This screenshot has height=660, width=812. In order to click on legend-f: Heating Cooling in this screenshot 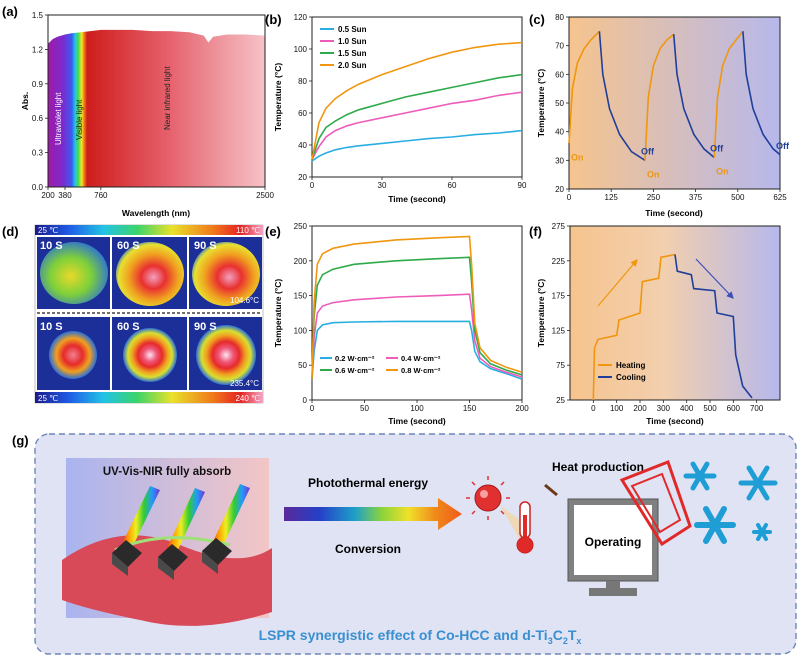, I will do `click(622, 371)`.